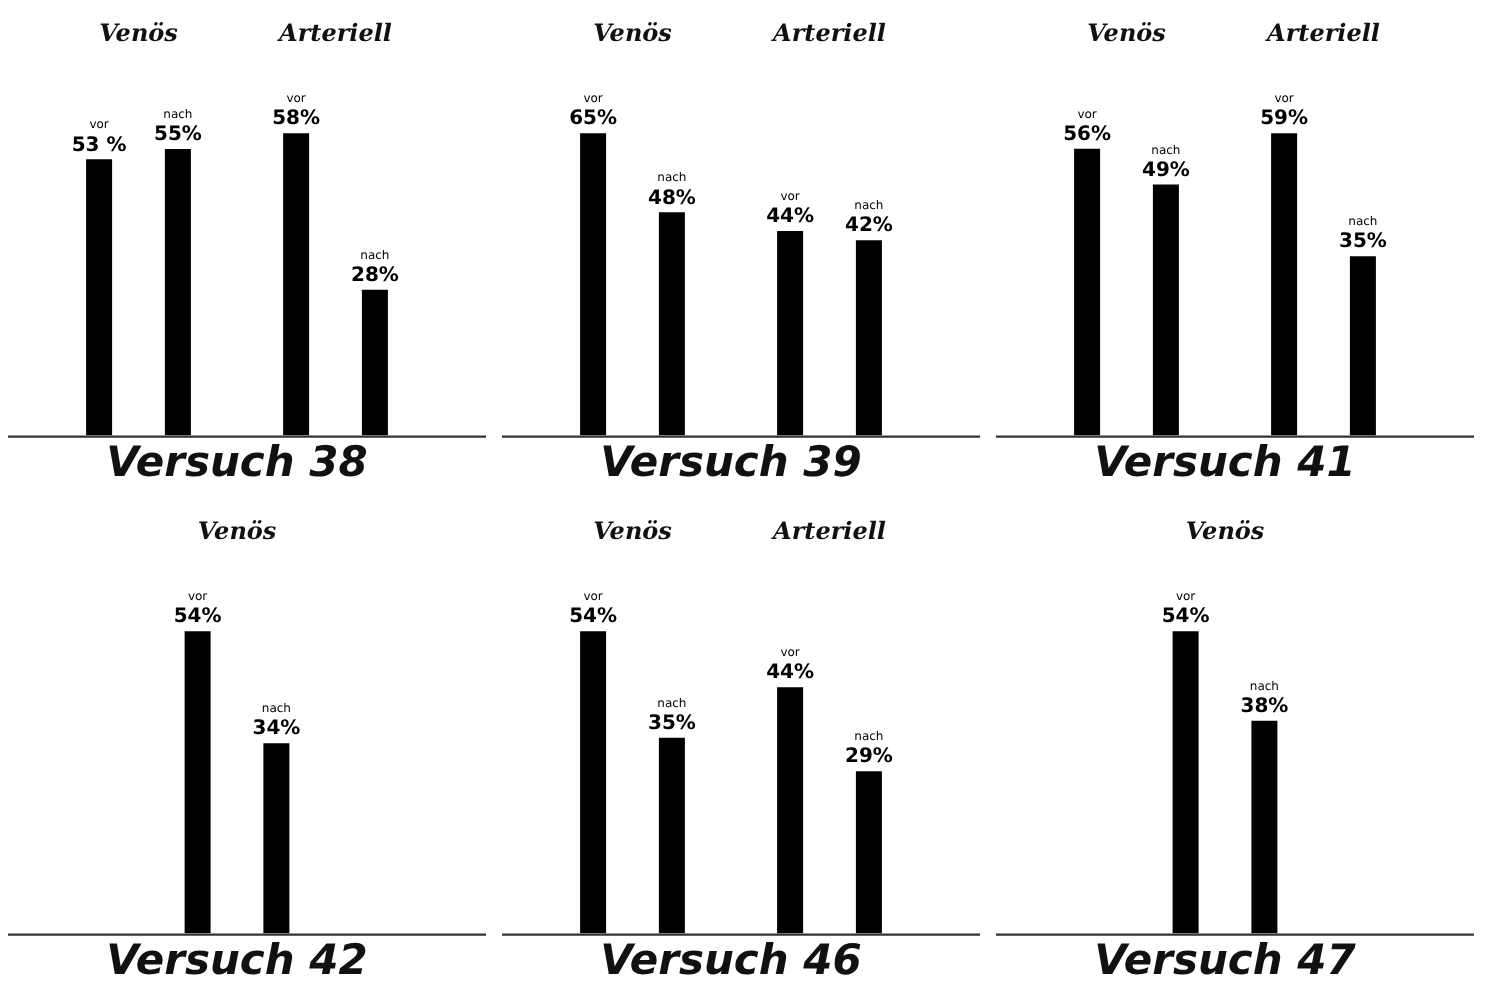 This screenshot has width=1486, height=996. Describe the element at coordinates (1087, 134) in the screenshot. I see `data-label: 56%` at that location.